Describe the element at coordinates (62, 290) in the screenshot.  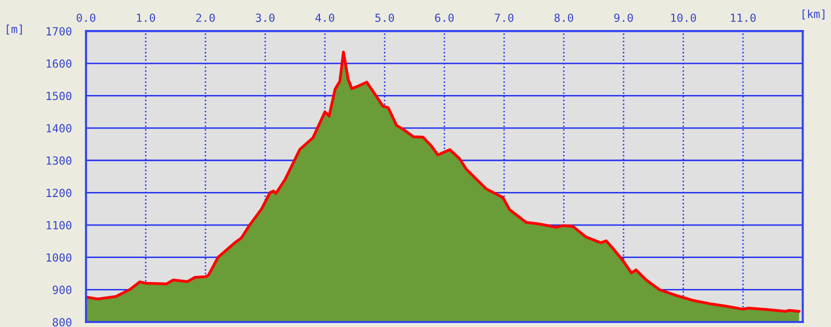
I see `y-tick-label: 900` at that location.